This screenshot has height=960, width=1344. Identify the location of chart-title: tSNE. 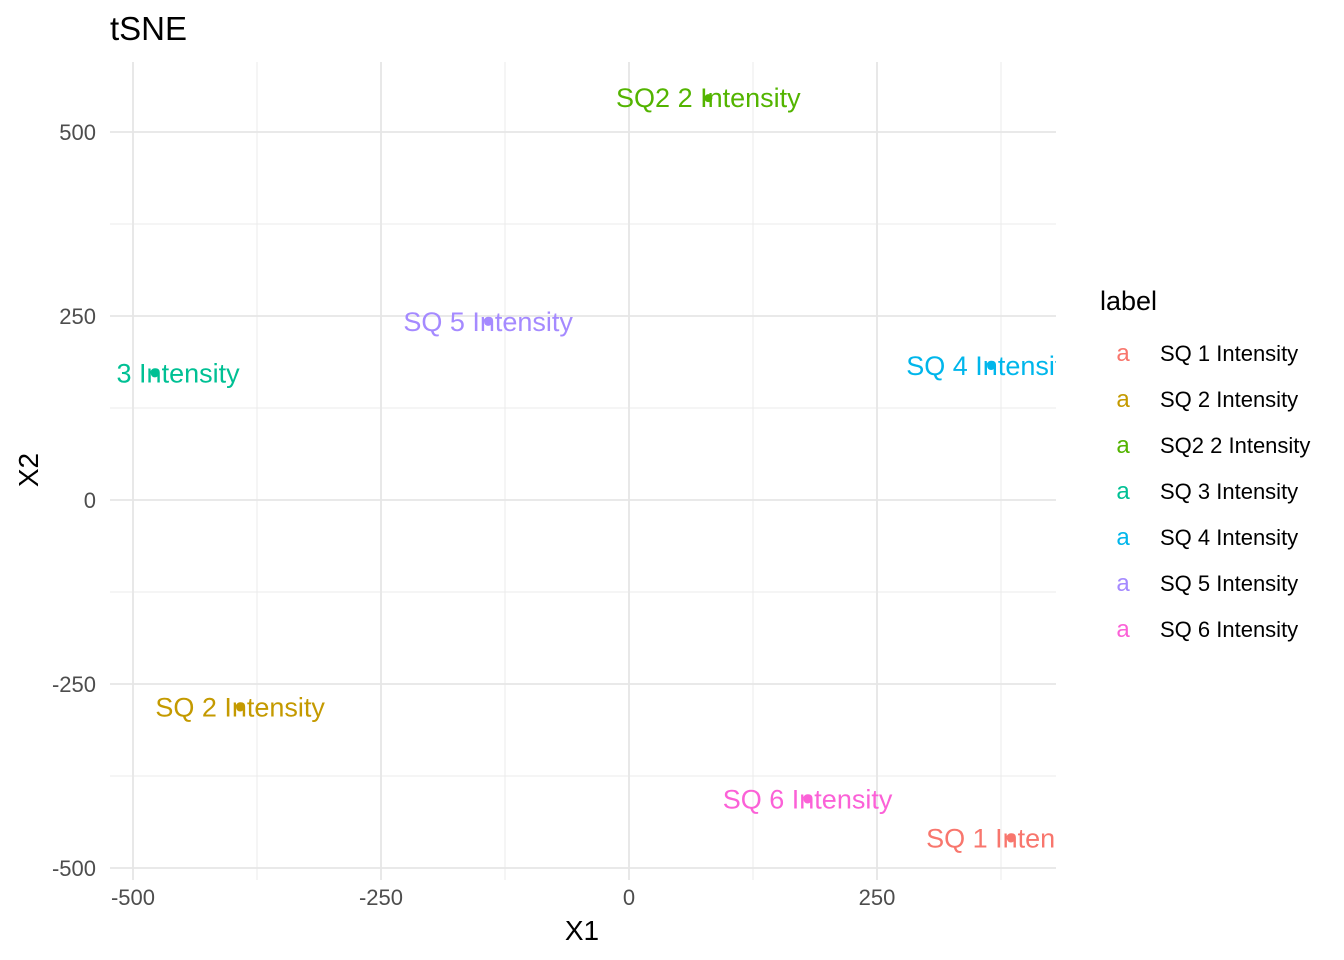
(148, 28).